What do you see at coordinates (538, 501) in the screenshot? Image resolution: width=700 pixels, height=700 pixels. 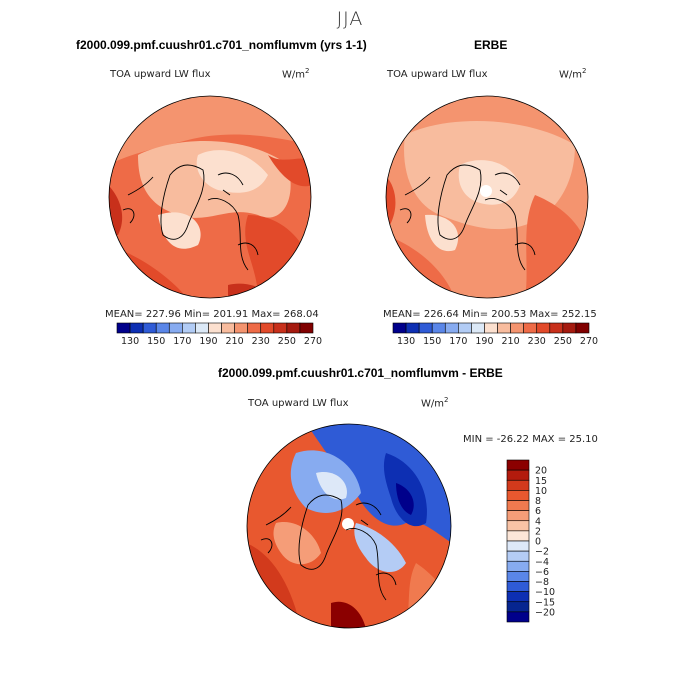 I see `panel3-colorbar-tick-label: 8` at bounding box center [538, 501].